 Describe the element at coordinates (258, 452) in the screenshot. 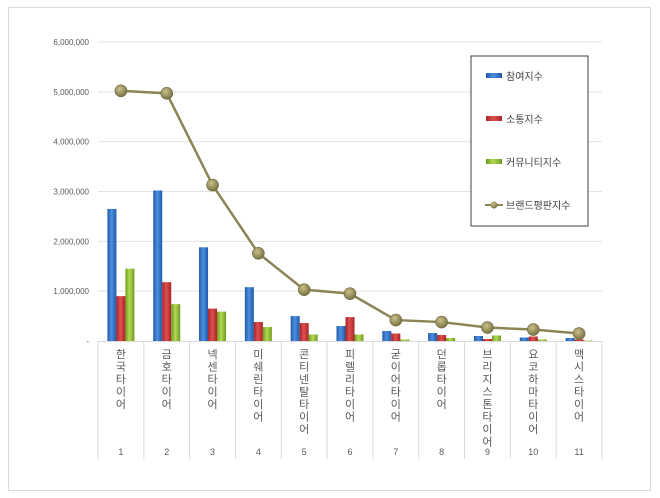

I see `category-number: 4` at that location.